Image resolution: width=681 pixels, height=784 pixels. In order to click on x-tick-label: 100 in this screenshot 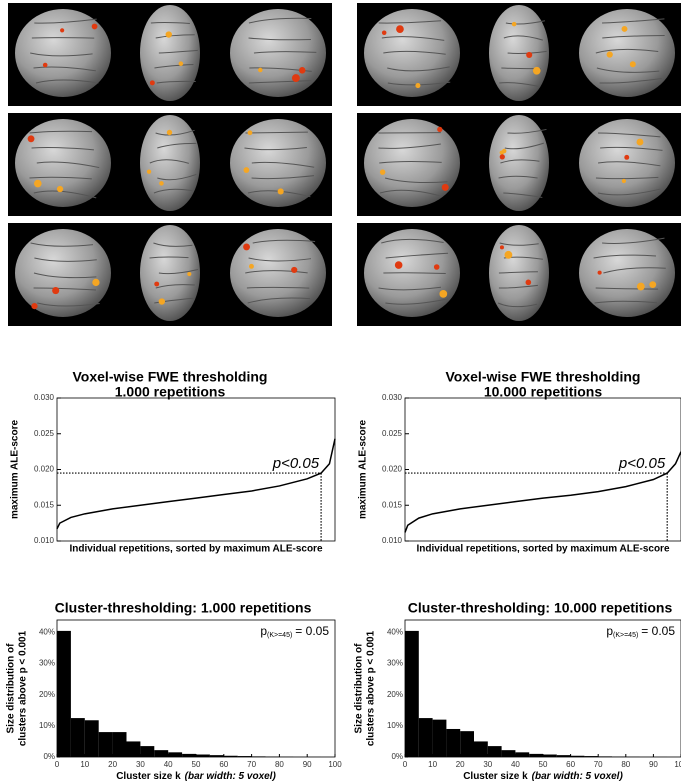, I will do `click(335, 764)`.